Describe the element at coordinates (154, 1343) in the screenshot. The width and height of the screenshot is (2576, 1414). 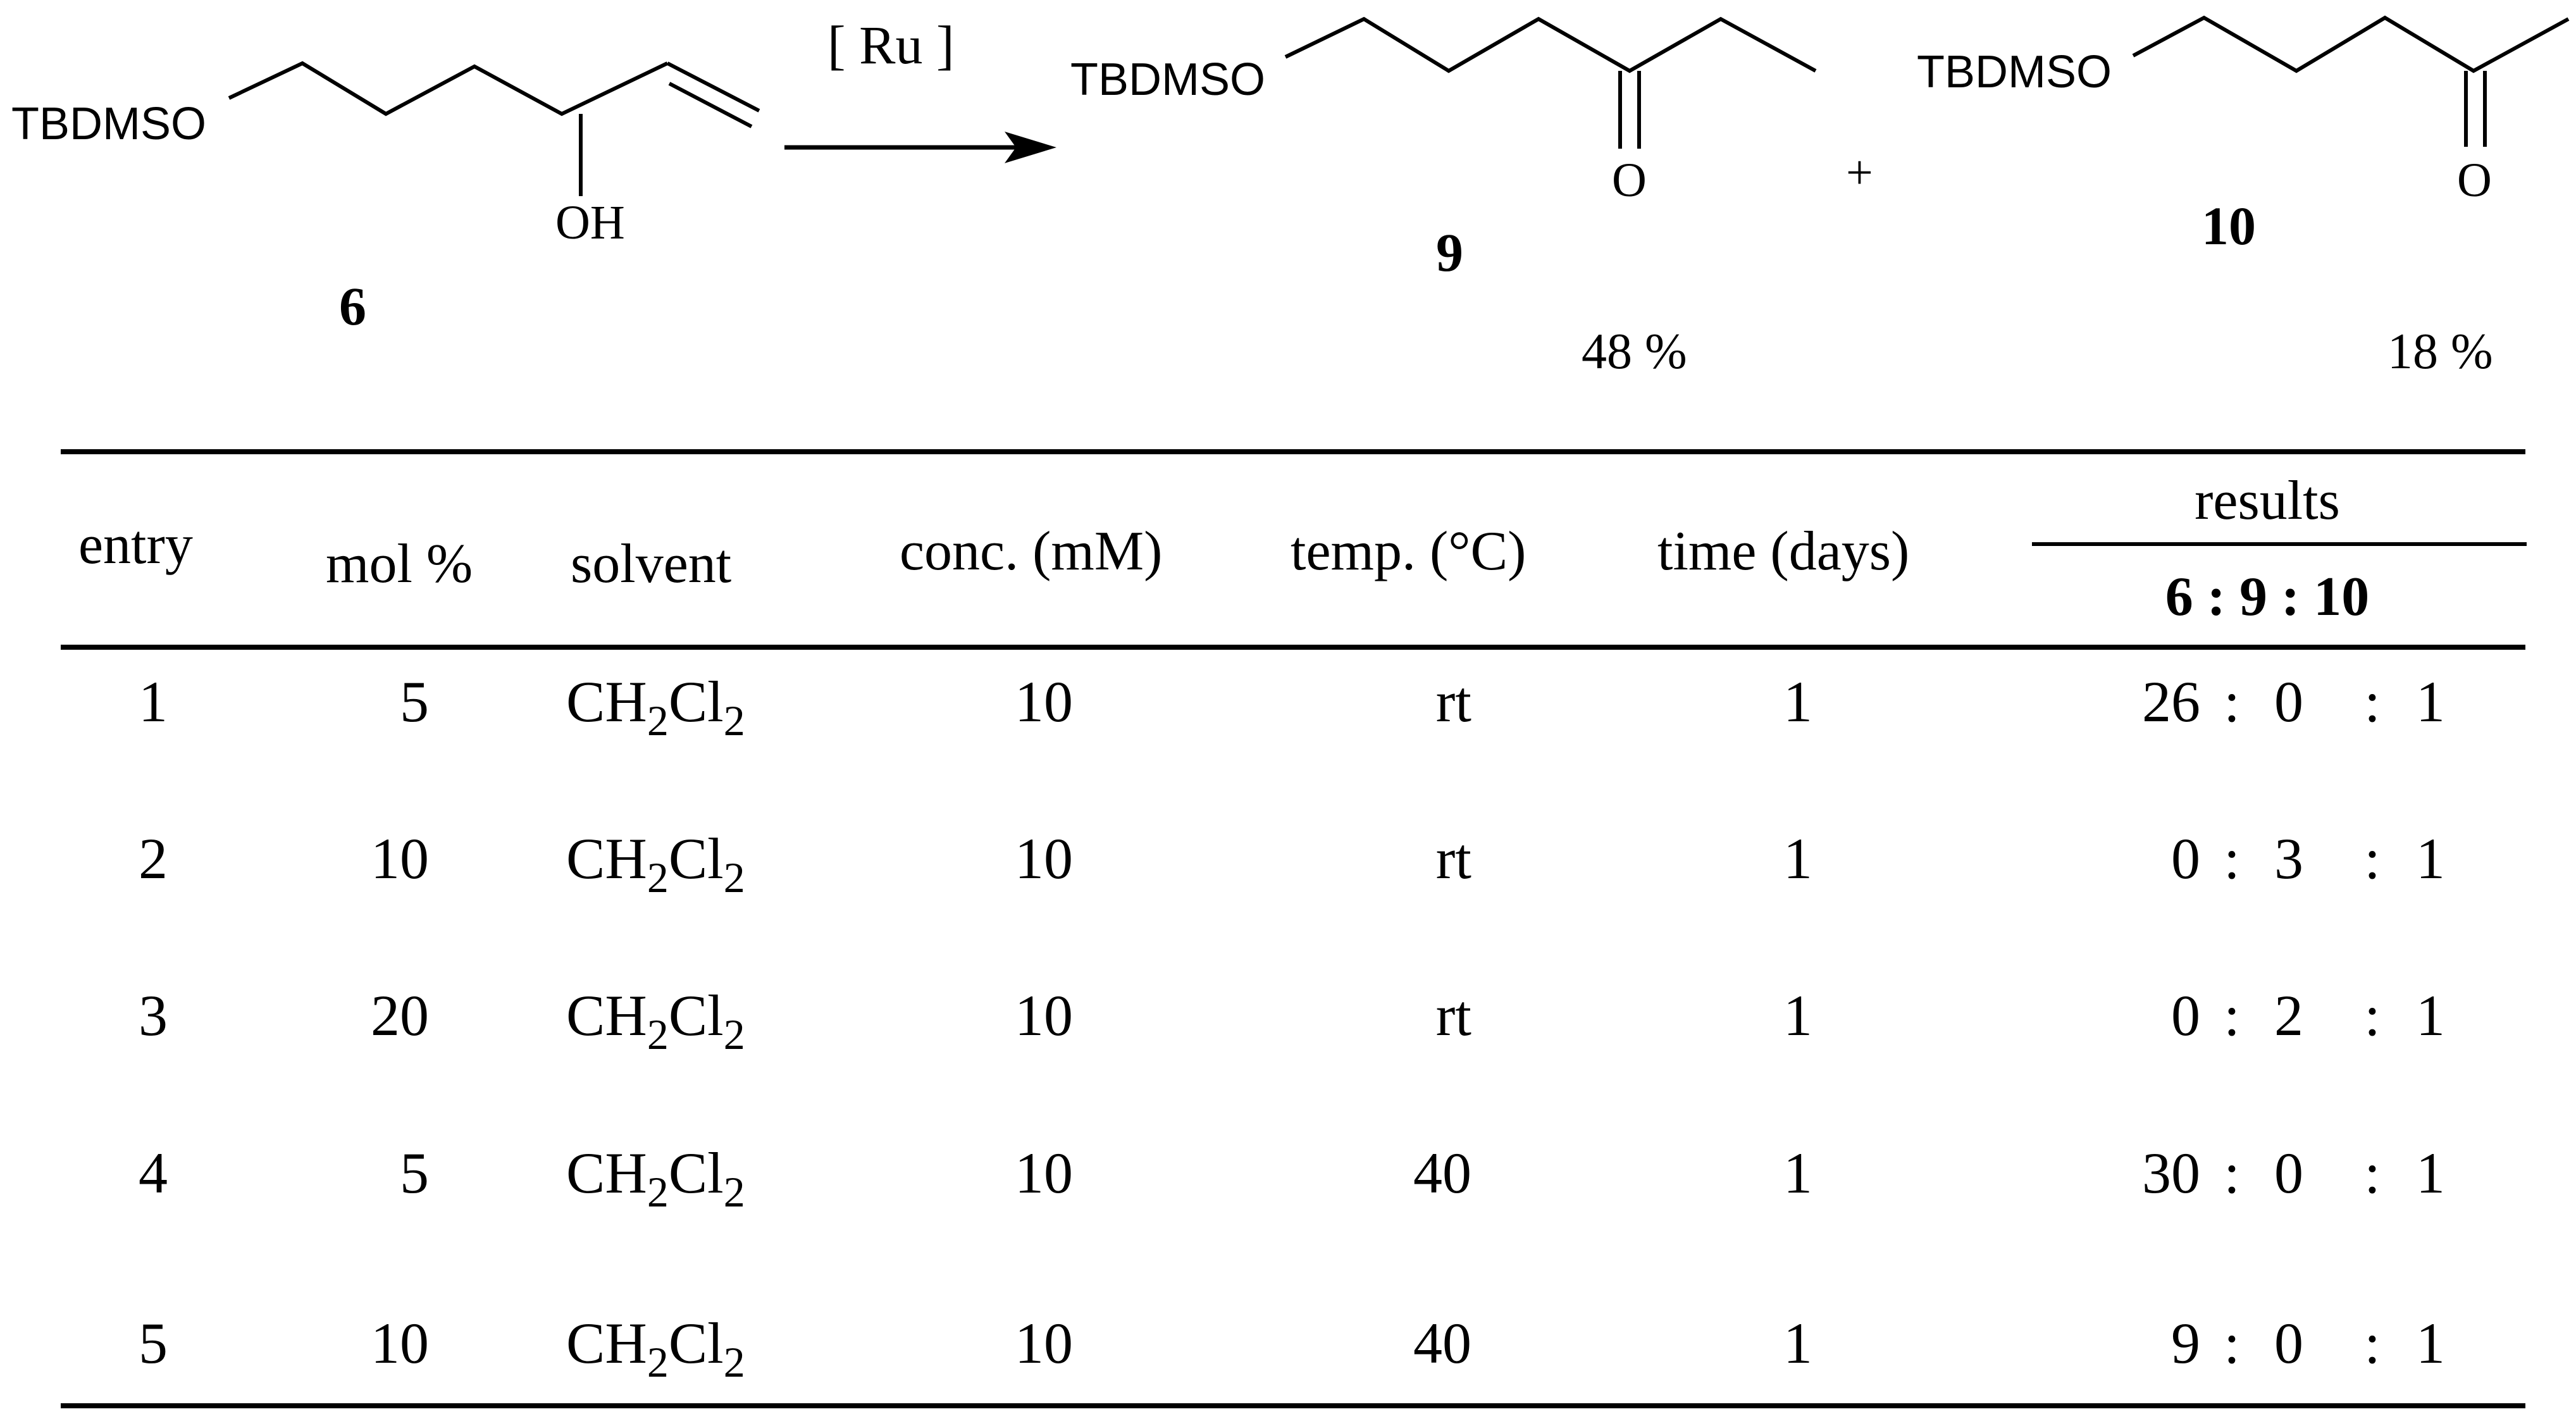
I see `cell-entry: 5` at that location.